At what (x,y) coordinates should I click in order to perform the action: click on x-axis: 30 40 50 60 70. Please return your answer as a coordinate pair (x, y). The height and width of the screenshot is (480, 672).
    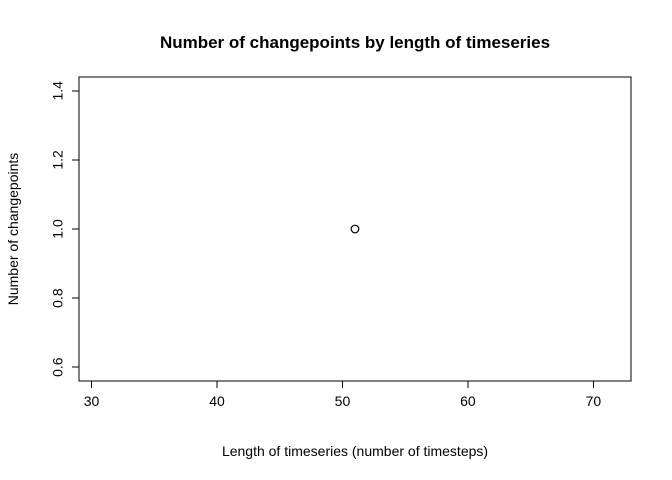
    Looking at the image, I should click on (343, 394).